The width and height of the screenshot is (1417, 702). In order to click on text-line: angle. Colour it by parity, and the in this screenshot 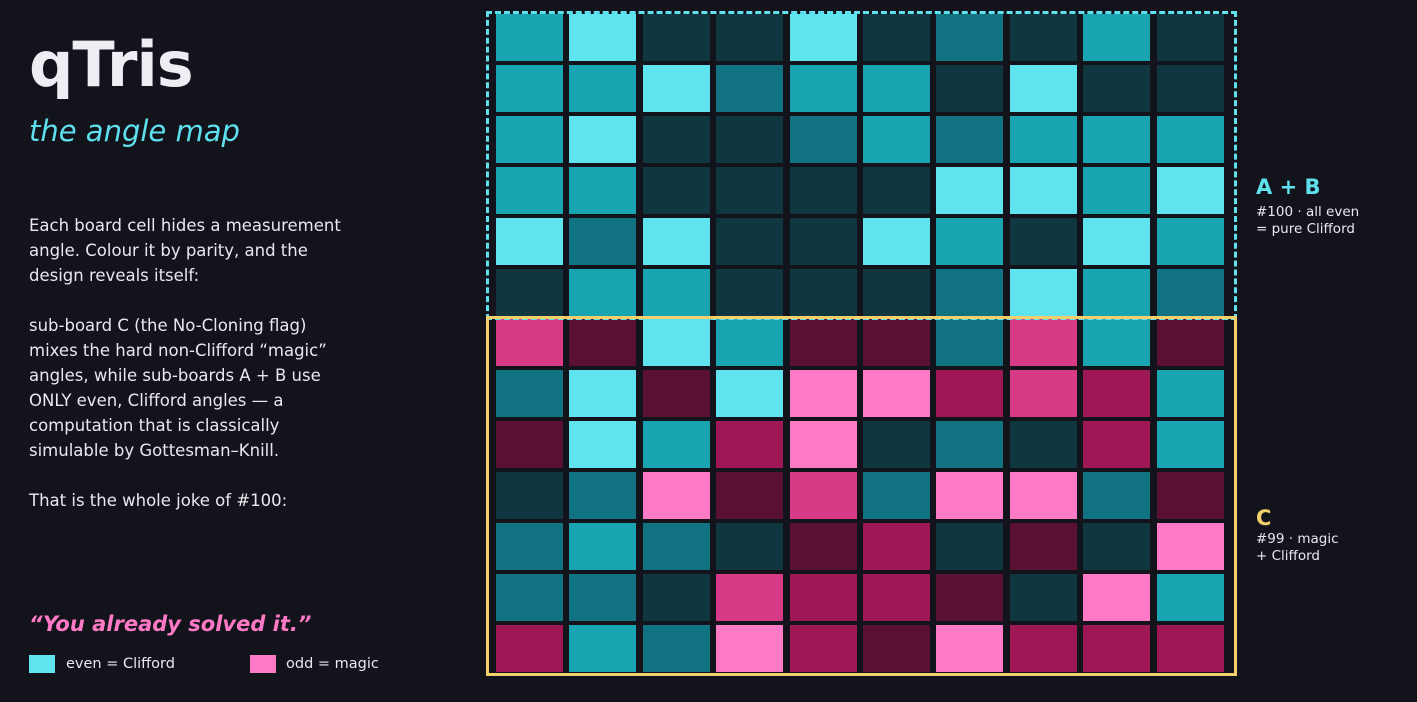, I will do `click(168, 250)`.